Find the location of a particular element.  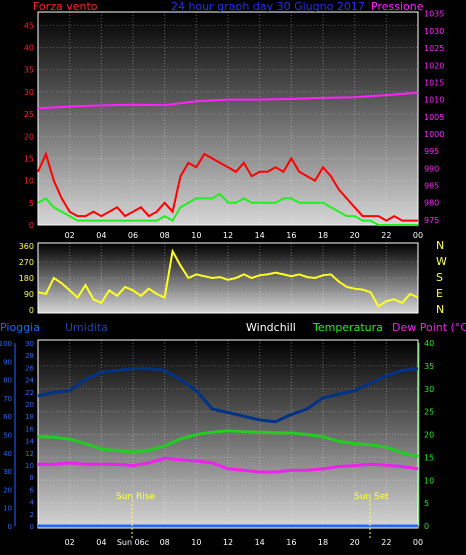

rain-tick-label: 40 is located at coordinates (7, 454).